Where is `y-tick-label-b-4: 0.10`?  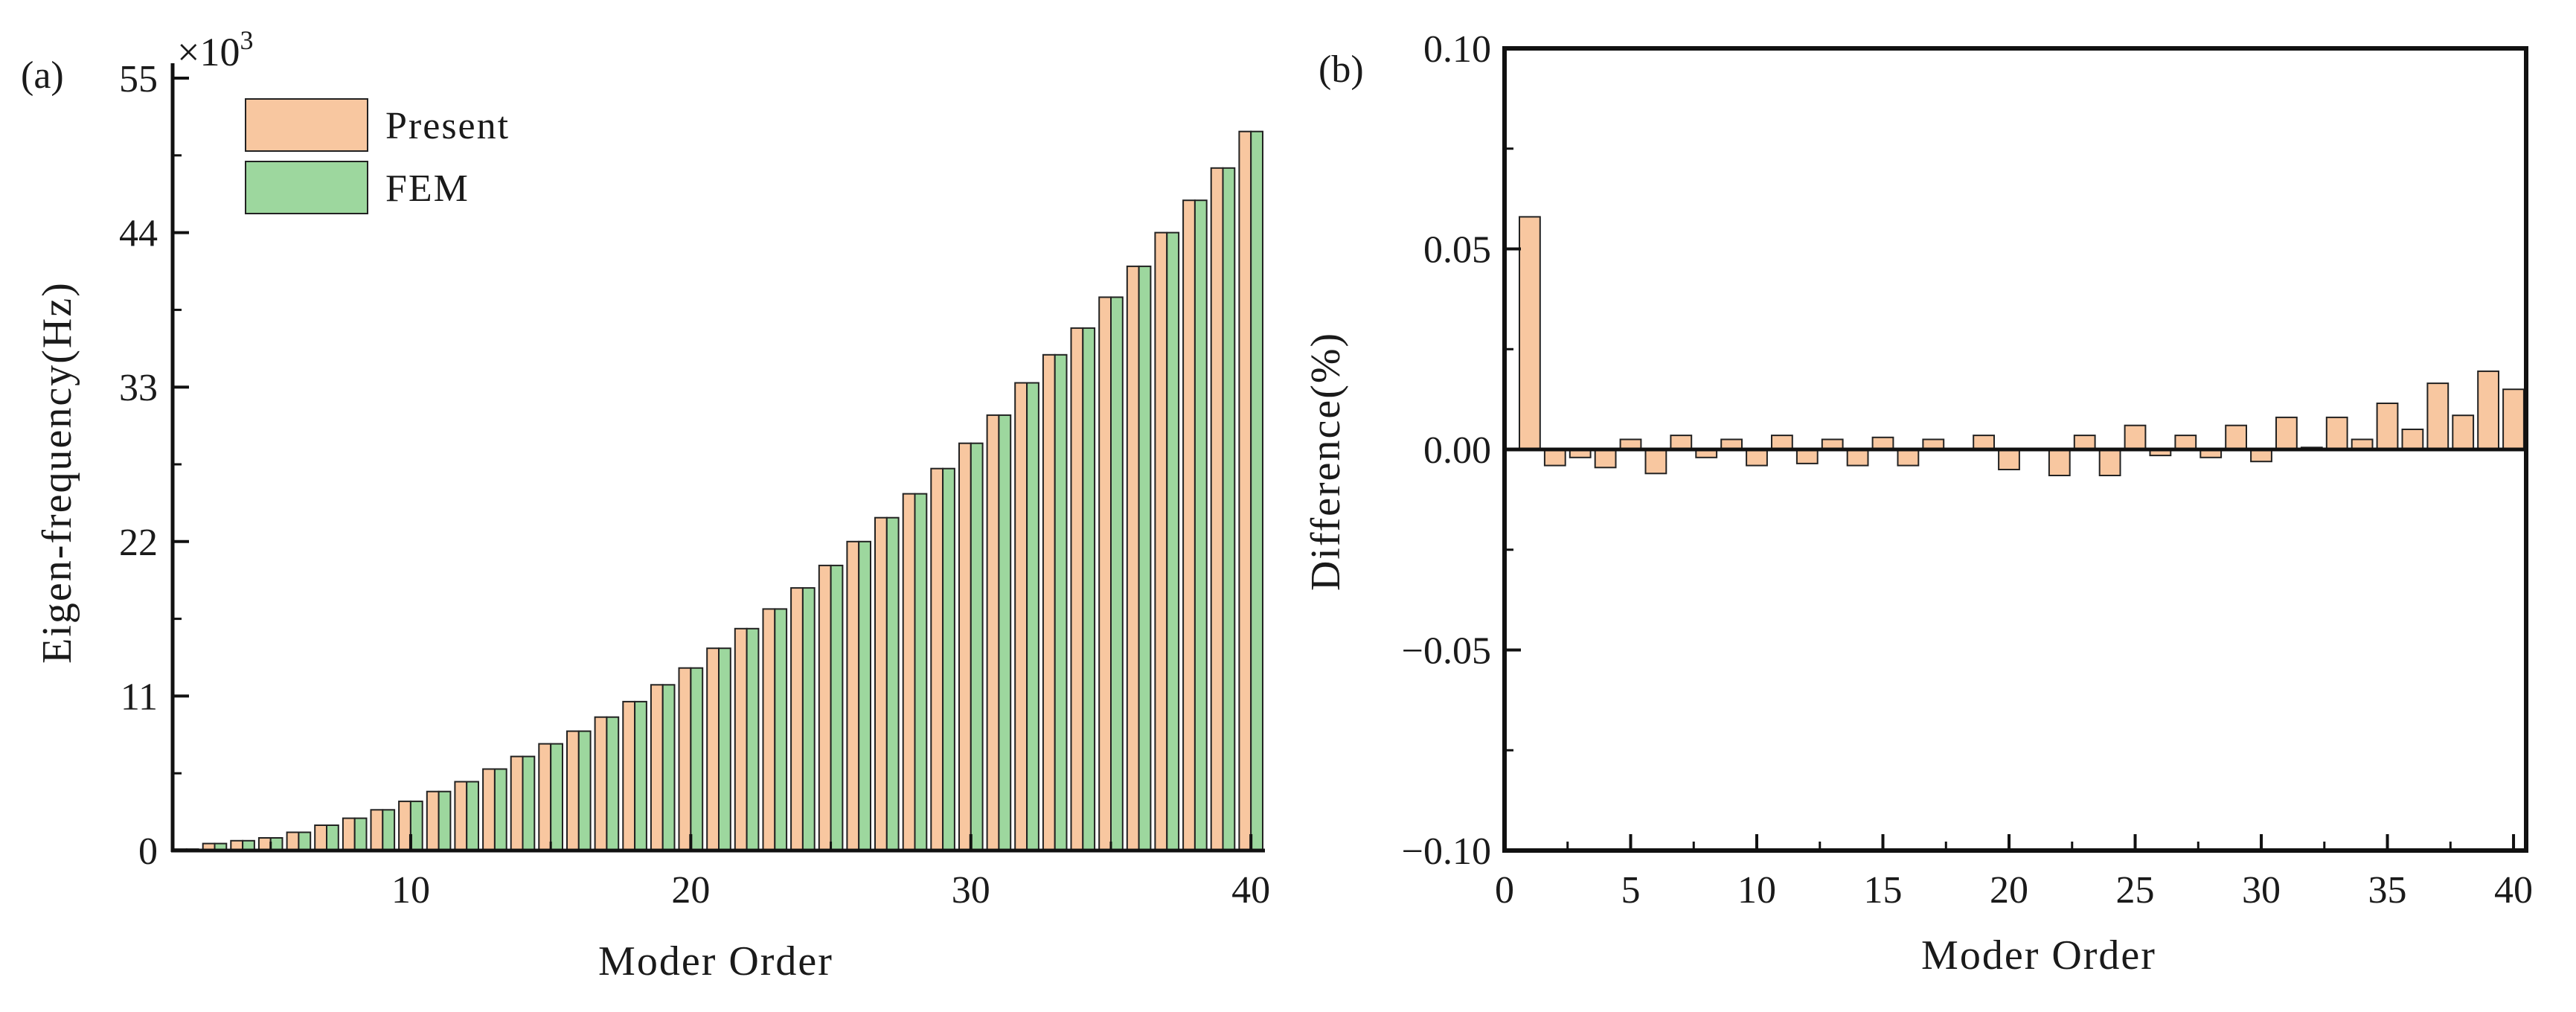
y-tick-label-b-4: 0.10 is located at coordinates (1457, 49).